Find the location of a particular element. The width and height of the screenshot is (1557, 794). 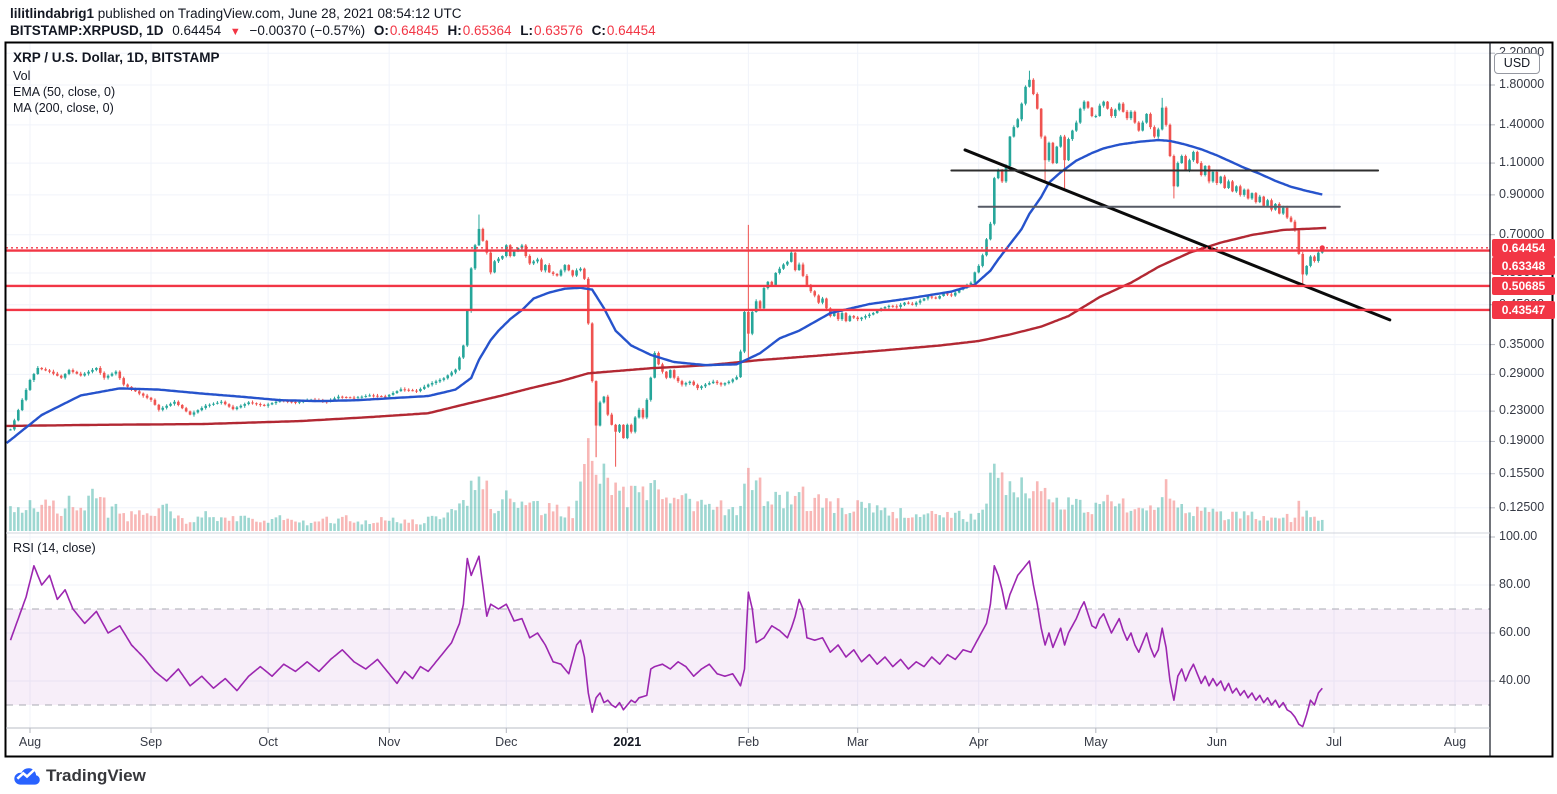

horizontal-price-levels is located at coordinates (748, 278).